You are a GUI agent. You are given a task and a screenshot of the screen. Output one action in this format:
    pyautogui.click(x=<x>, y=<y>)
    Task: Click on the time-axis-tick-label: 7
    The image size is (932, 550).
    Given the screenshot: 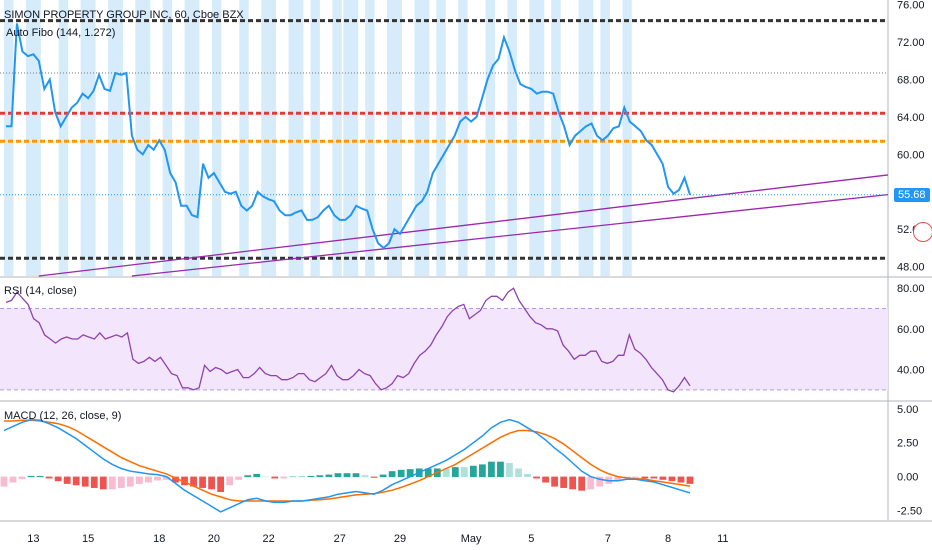 What is the action you would take?
    pyautogui.click(x=608, y=539)
    